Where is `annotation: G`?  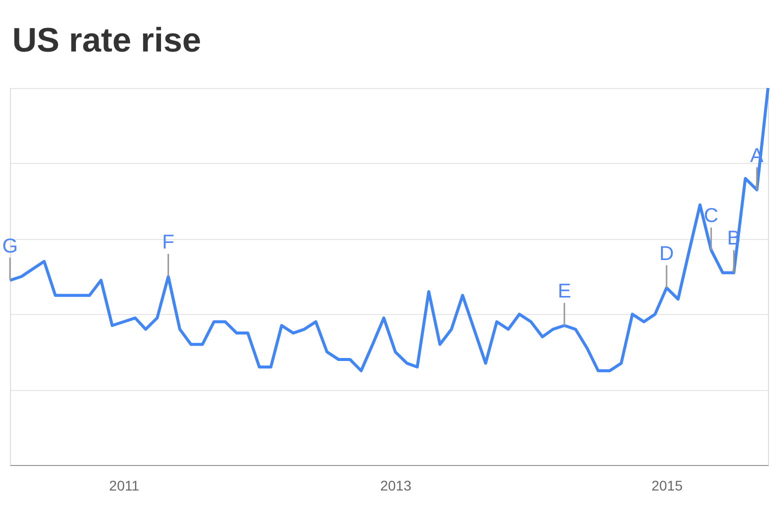 annotation: G is located at coordinates (10, 246).